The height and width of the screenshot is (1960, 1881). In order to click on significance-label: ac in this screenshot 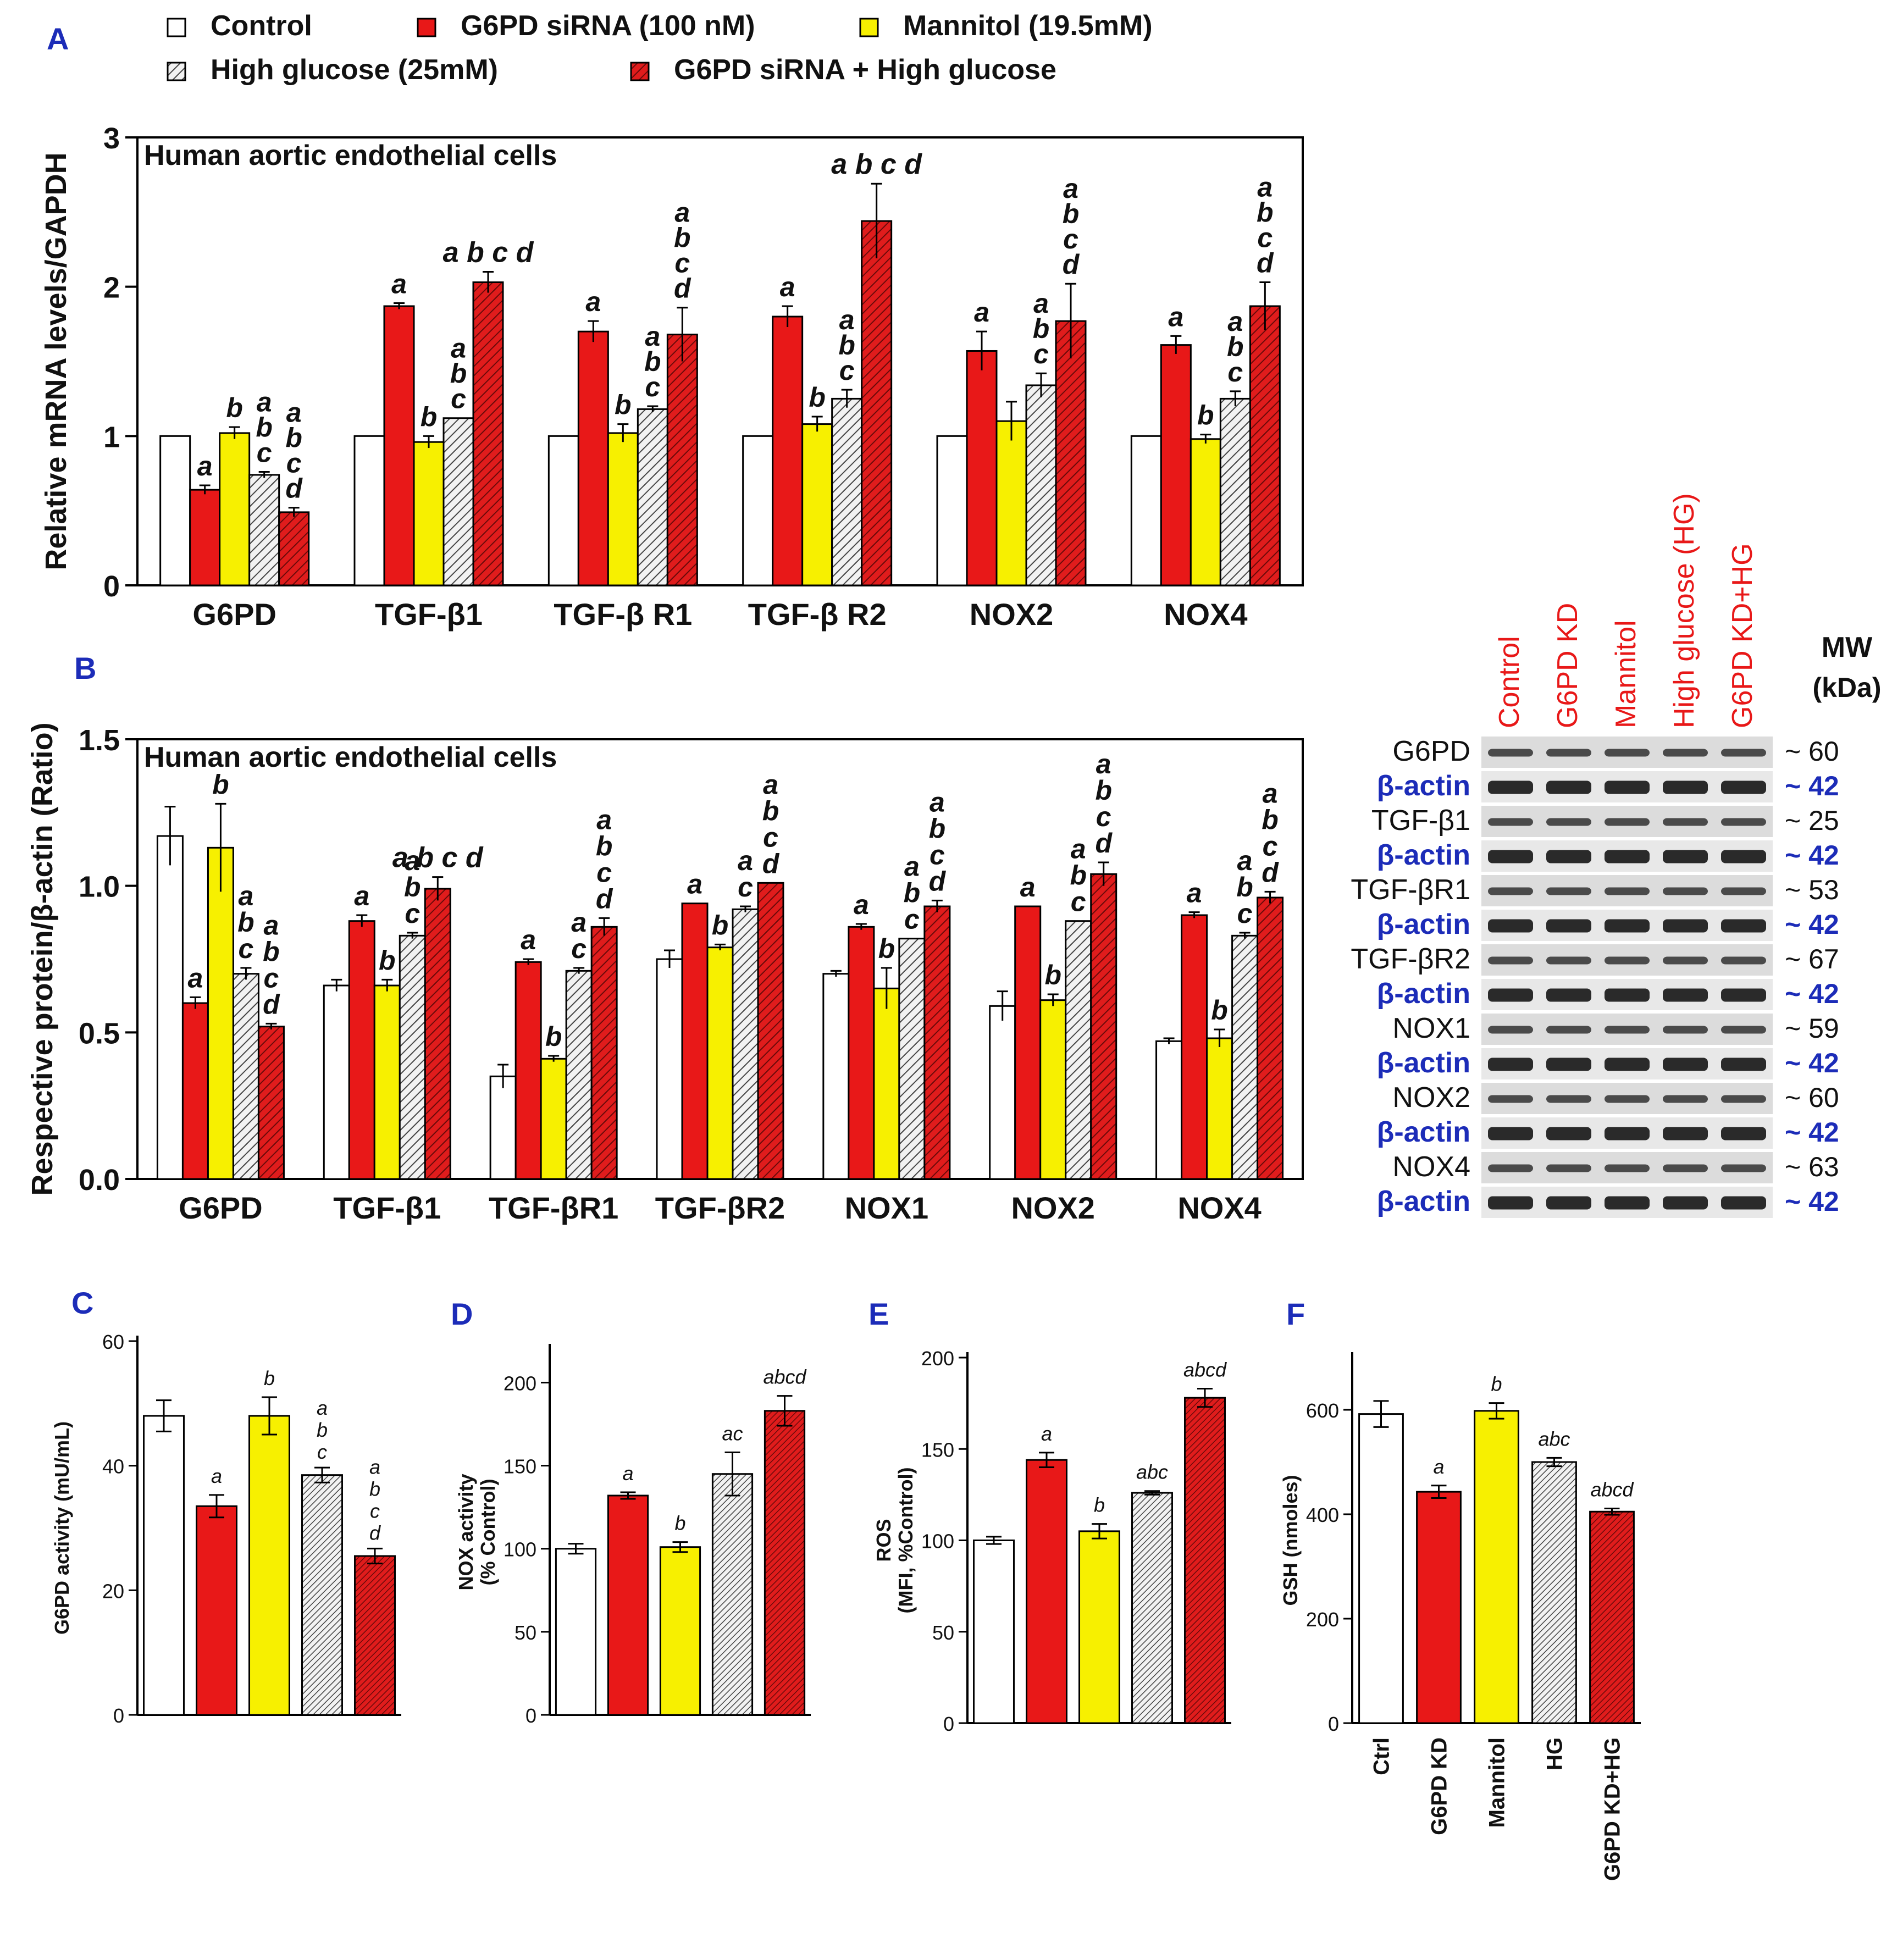, I will do `click(732, 1433)`.